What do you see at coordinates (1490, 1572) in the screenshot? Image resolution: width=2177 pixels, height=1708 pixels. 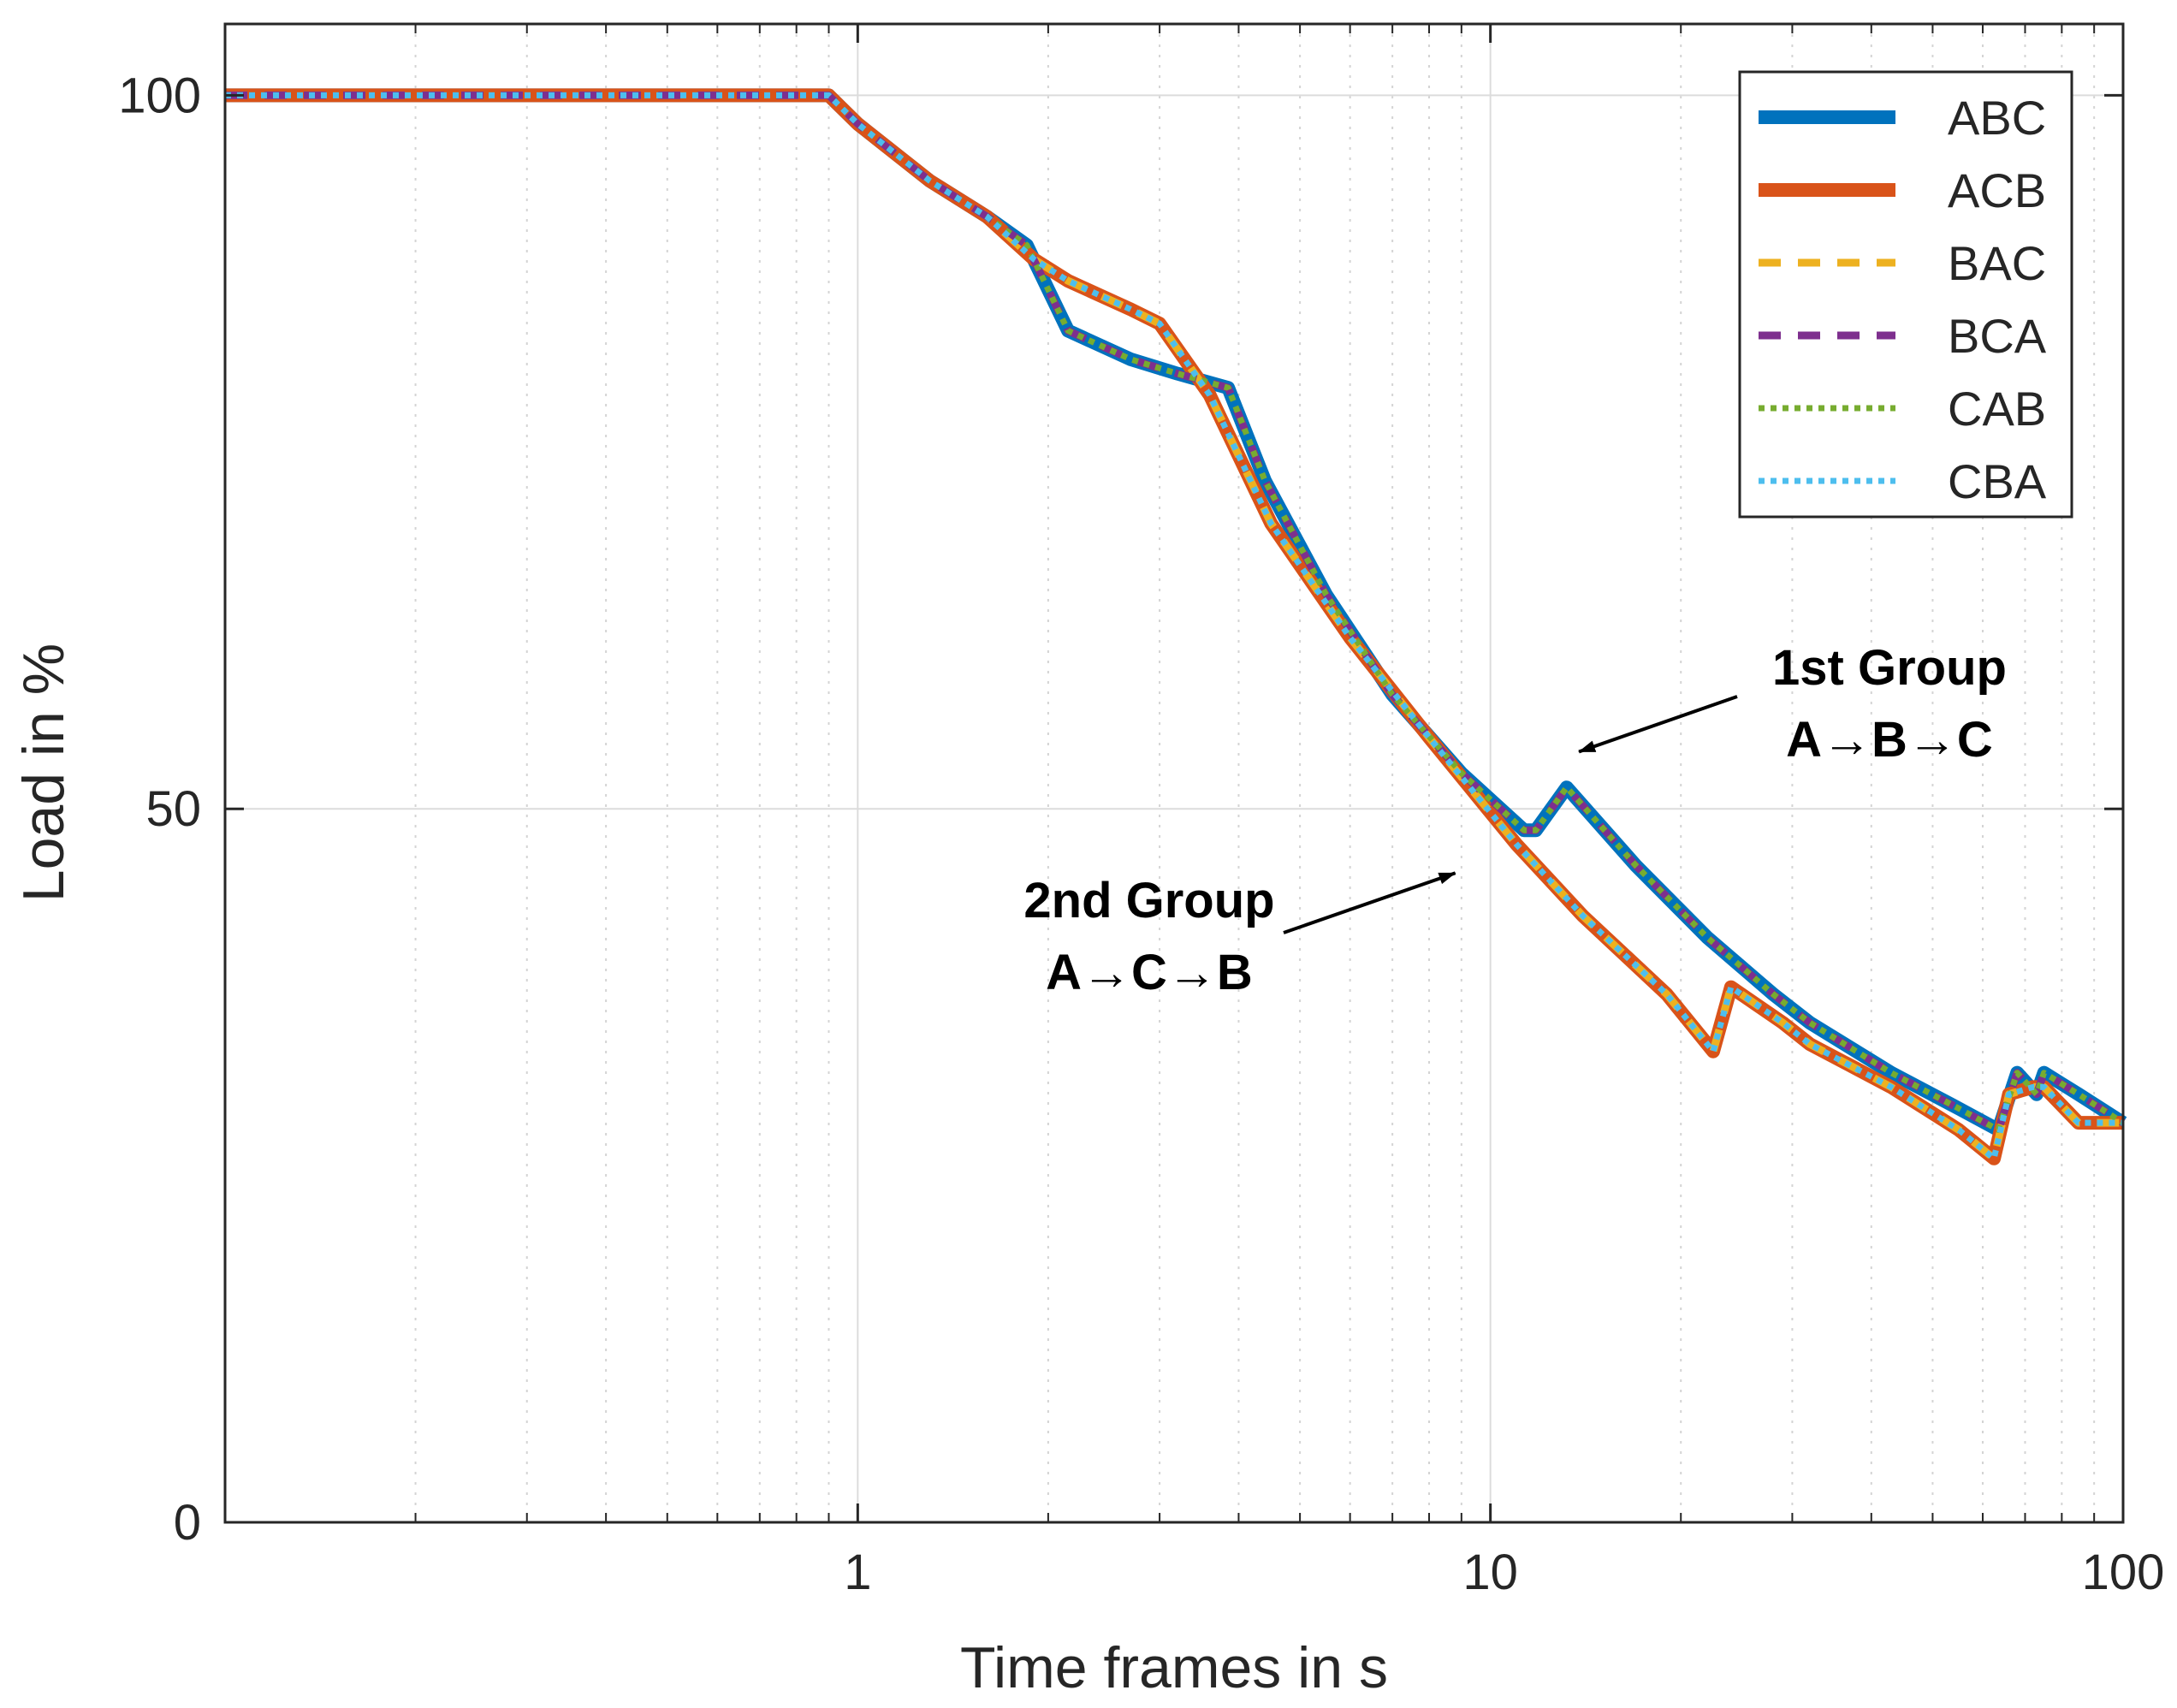 I see `x-tick-label: 10` at bounding box center [1490, 1572].